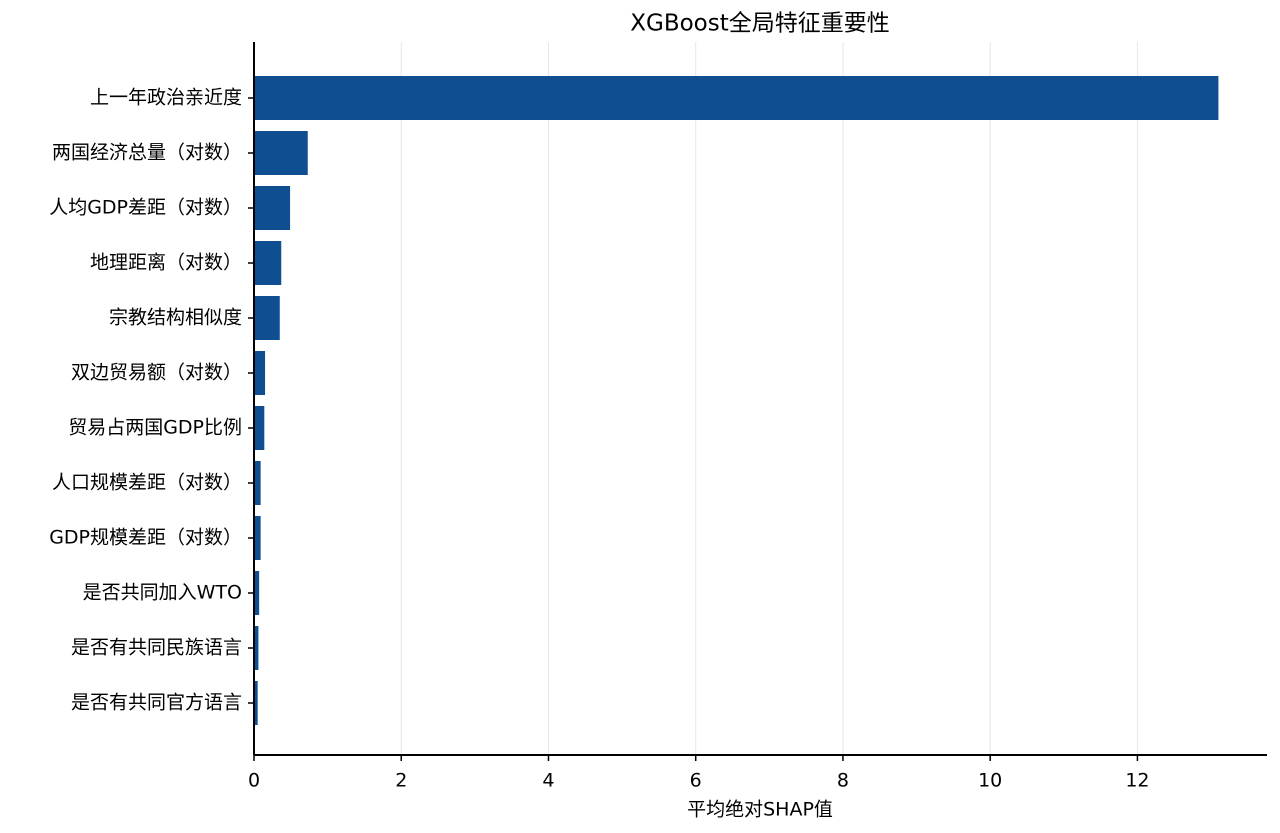 The image size is (1280, 833). What do you see at coordinates (156, 648) in the screenshot?
I see `y-tick-label: 是否有共同民族语言` at bounding box center [156, 648].